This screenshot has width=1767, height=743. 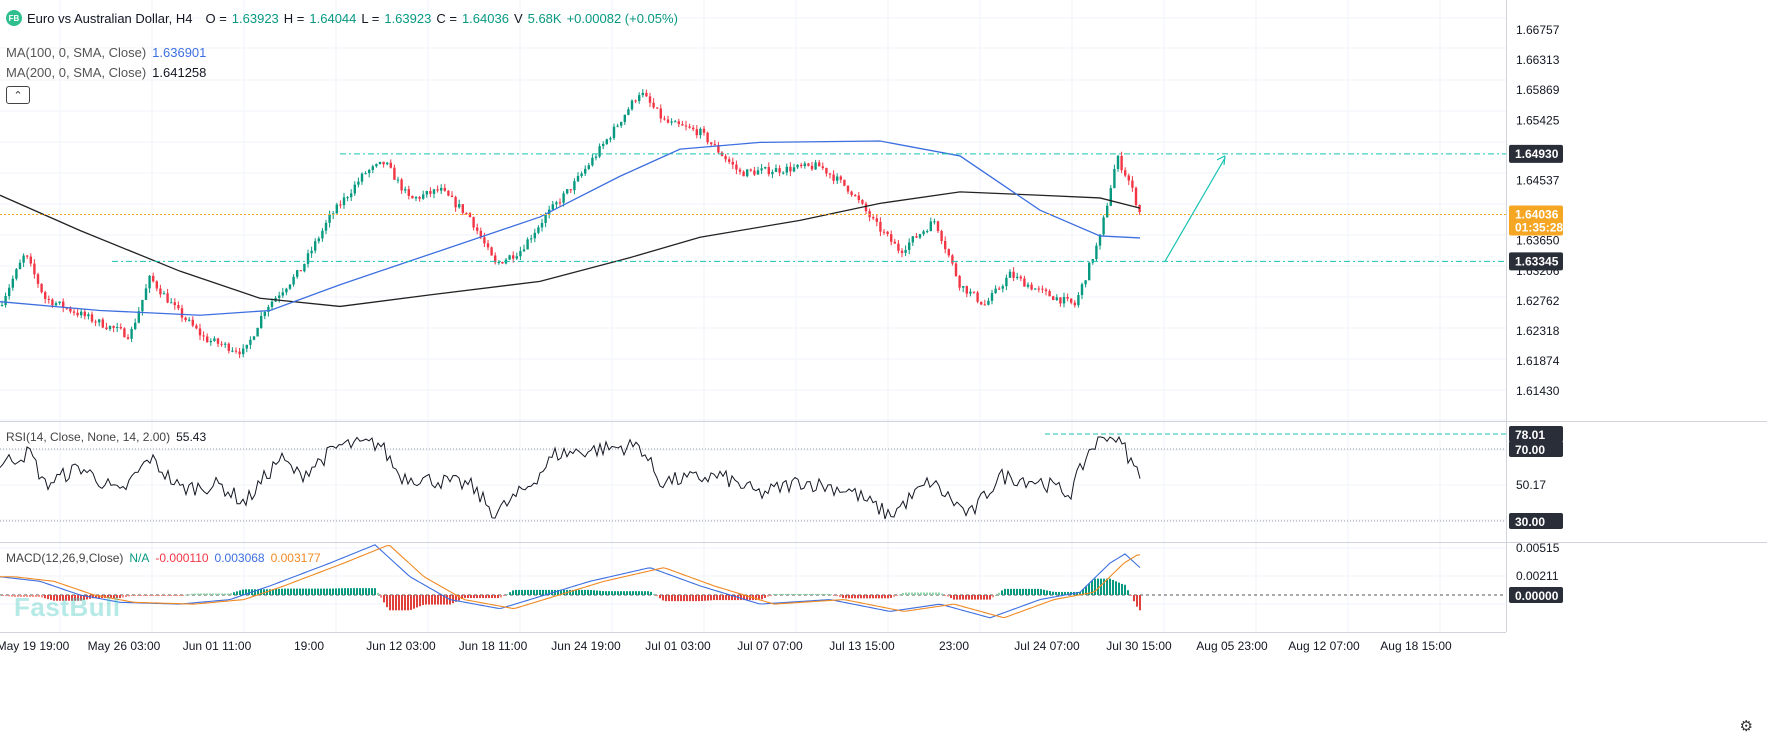 I want to click on settings-gear-icon: ⚙, so click(x=1746, y=726).